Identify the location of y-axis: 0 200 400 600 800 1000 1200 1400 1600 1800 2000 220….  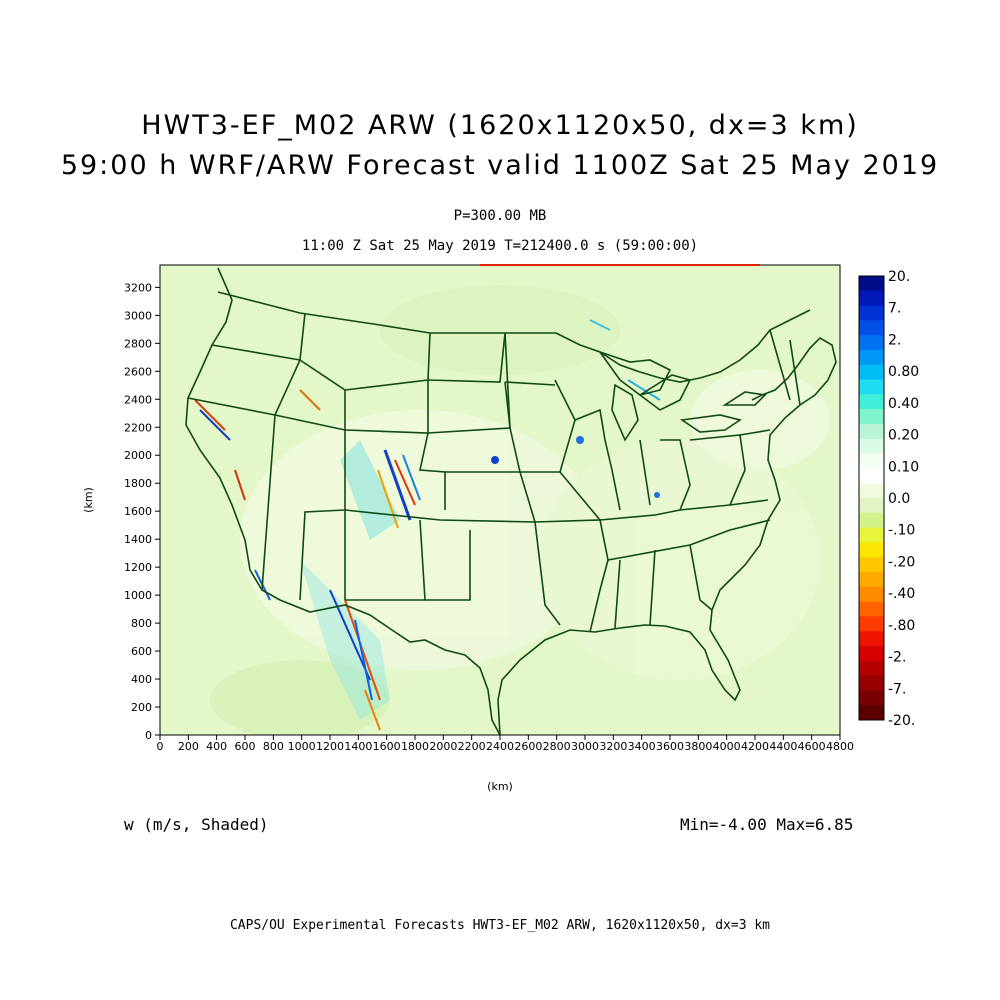
(142, 511).